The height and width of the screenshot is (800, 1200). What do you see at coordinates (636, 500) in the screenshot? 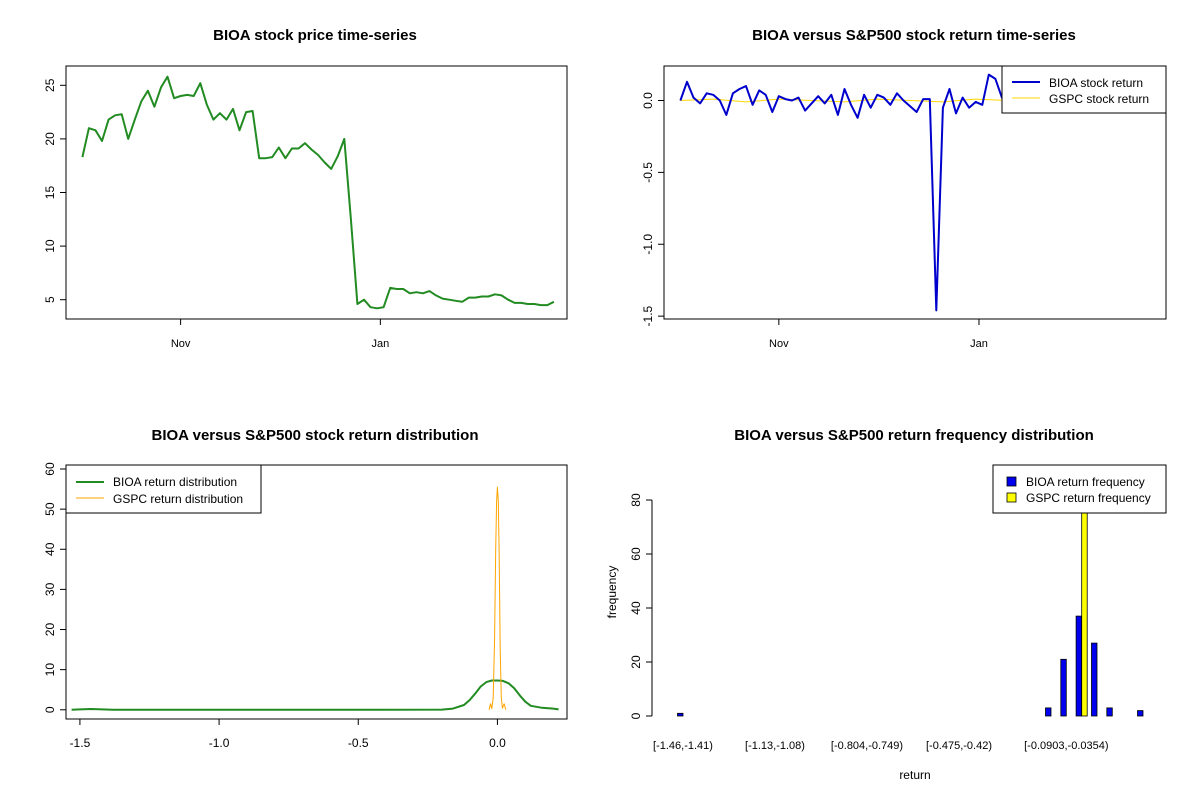
I see `y-tick-label: 80` at bounding box center [636, 500].